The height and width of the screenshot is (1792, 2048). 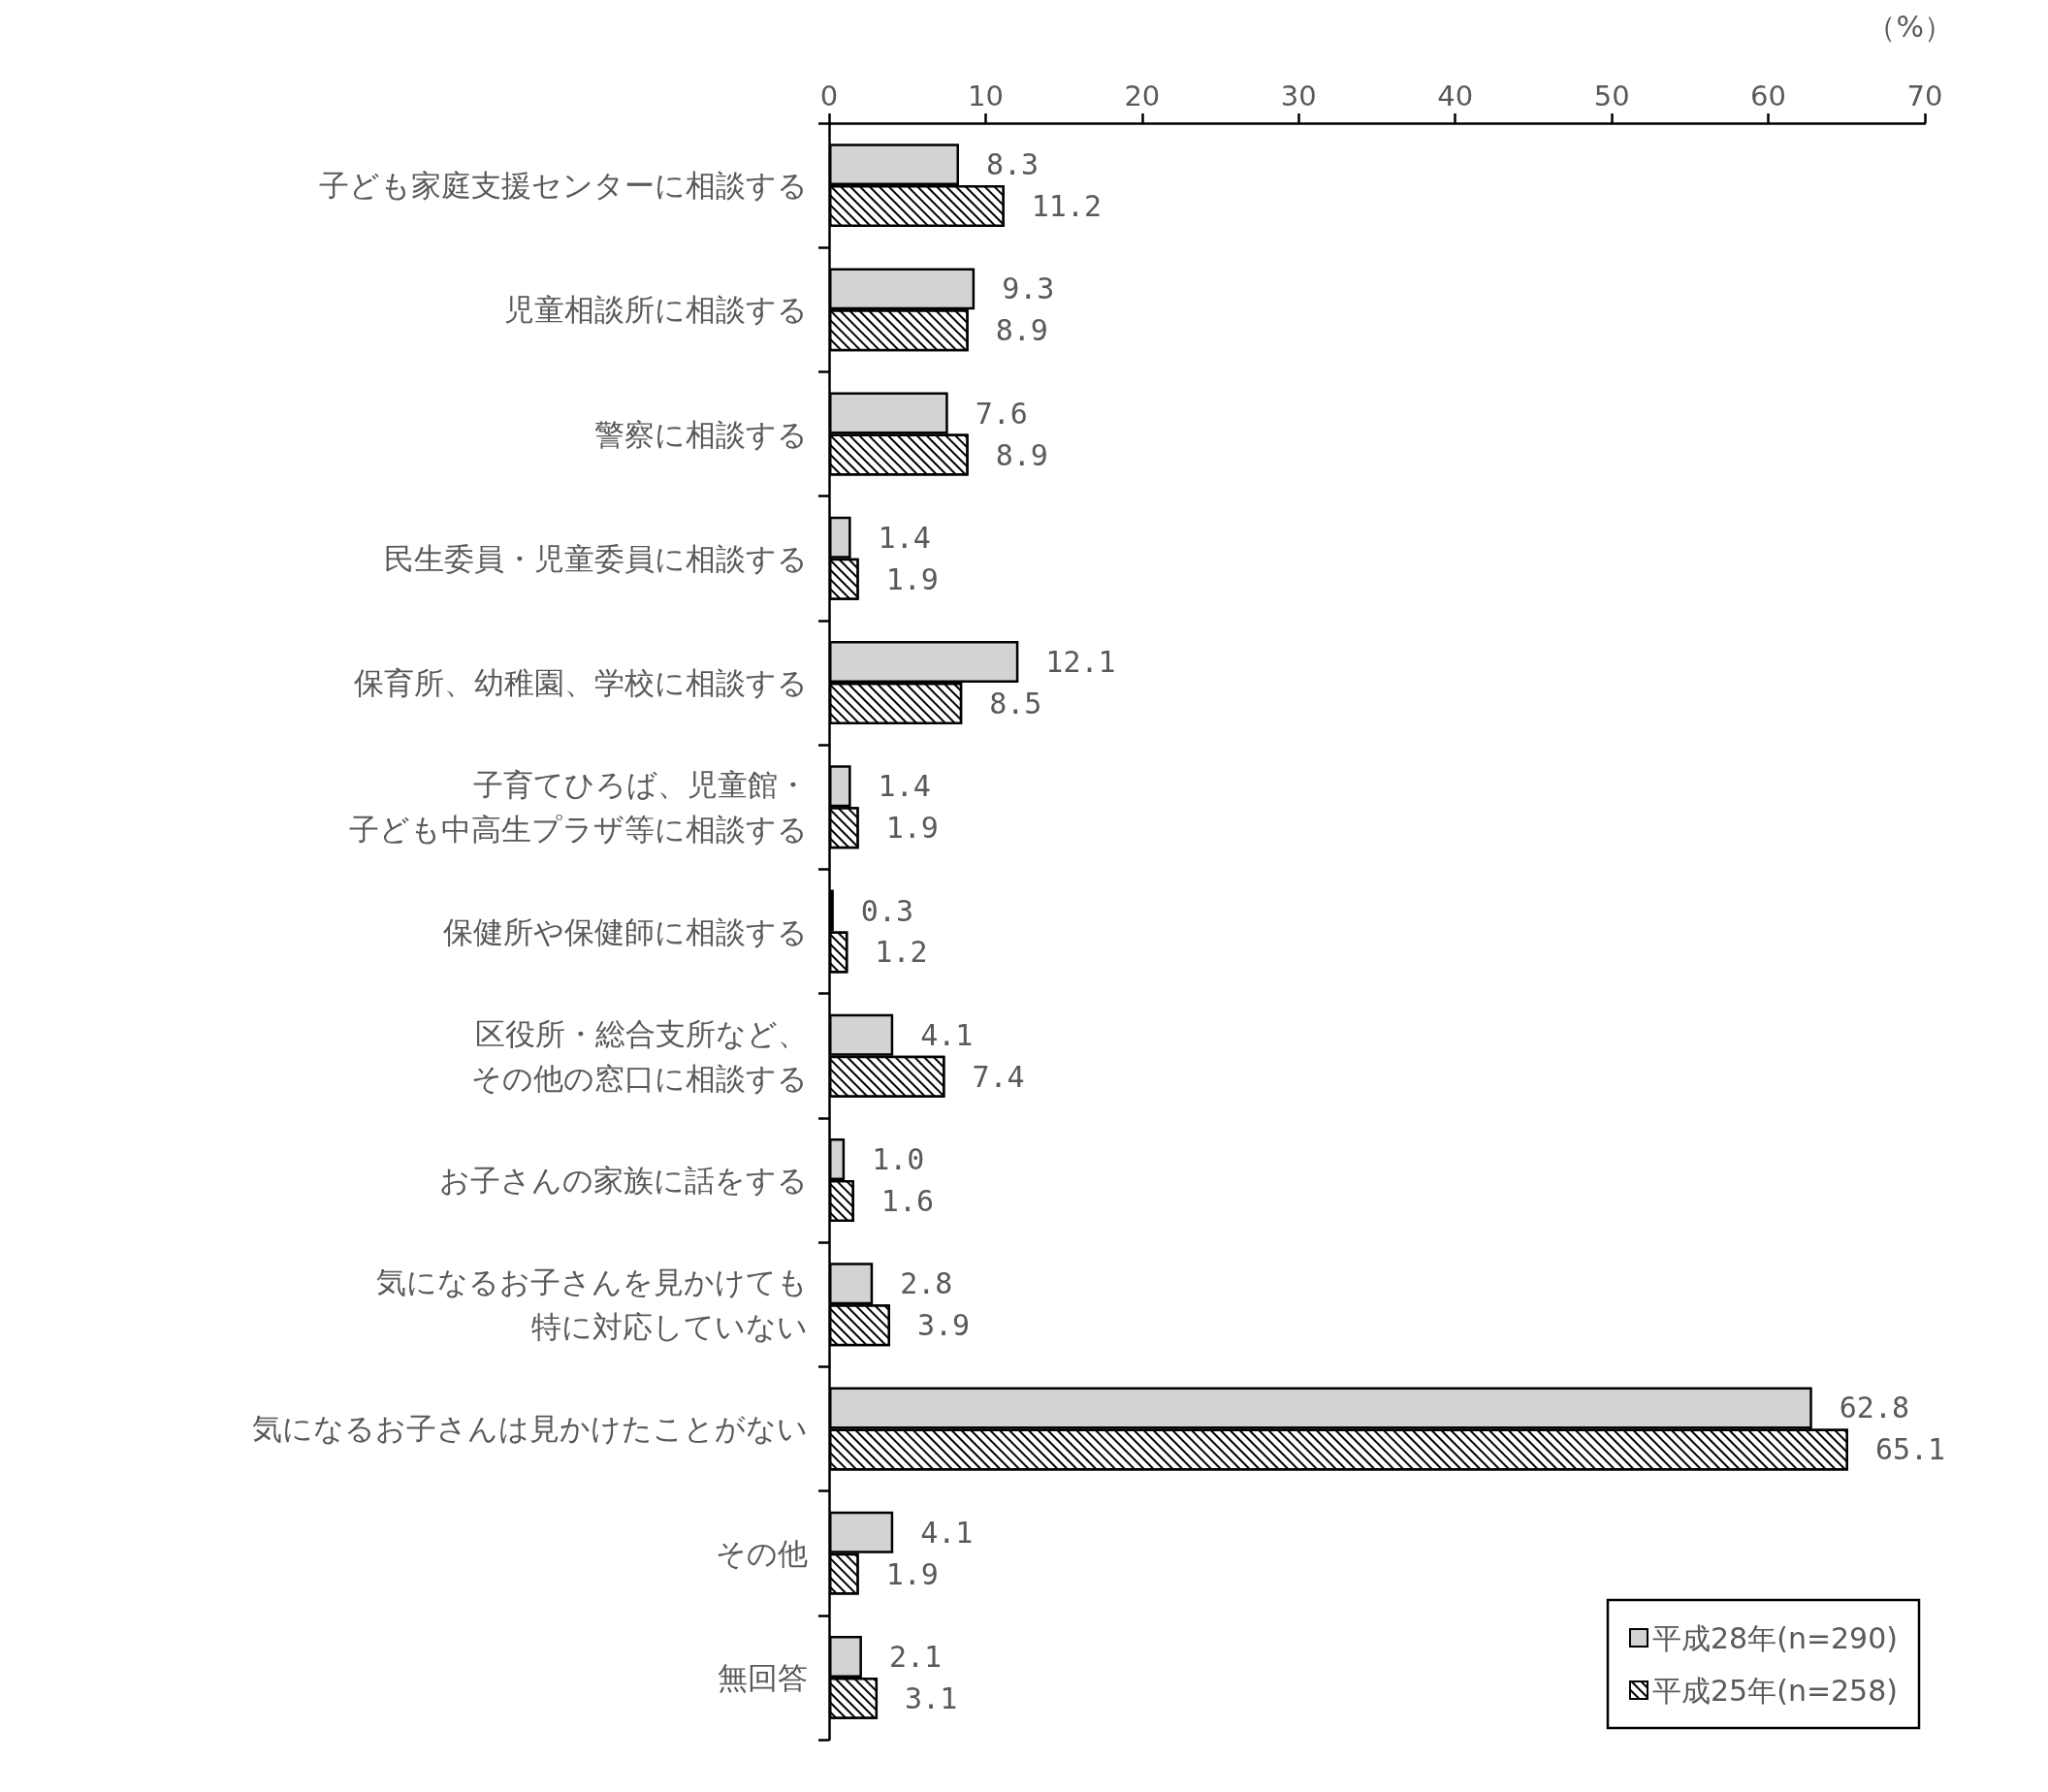 What do you see at coordinates (596, 558) in the screenshot?
I see `y-tick-label: 民生委員・児童委員に相談する` at bounding box center [596, 558].